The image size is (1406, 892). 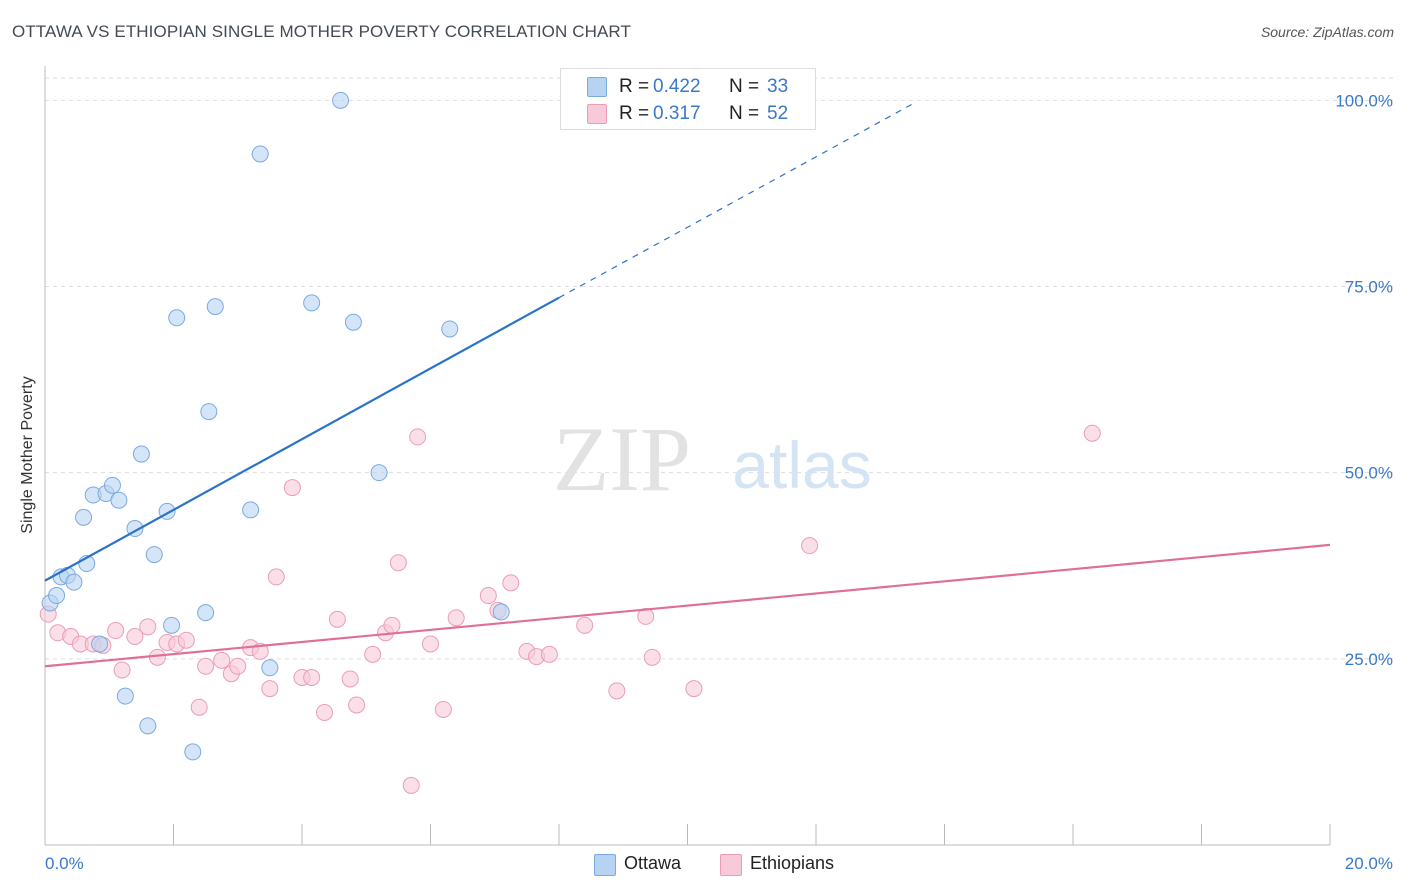 I want to click on y-tick-label: 25.0%, so click(x=1369, y=659).